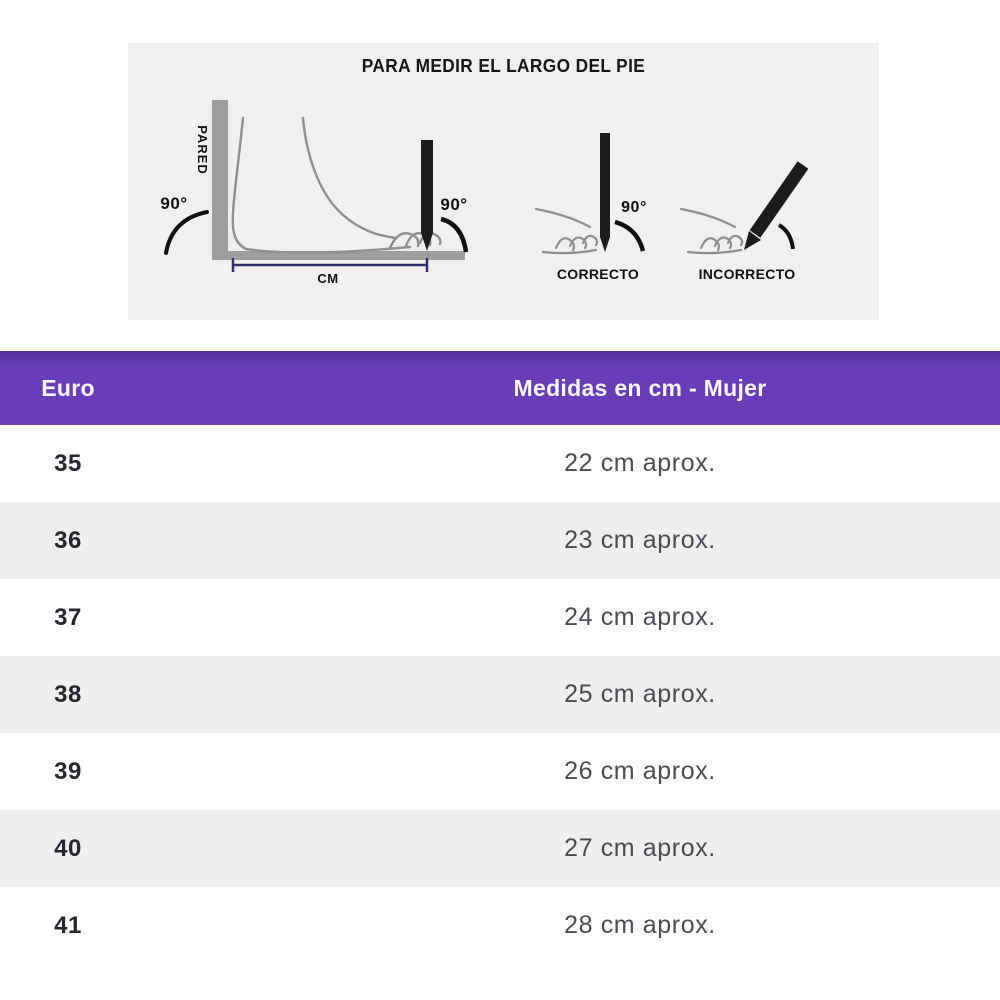  Describe the element at coordinates (454, 234) in the screenshot. I see `angle-arc-right` at that location.